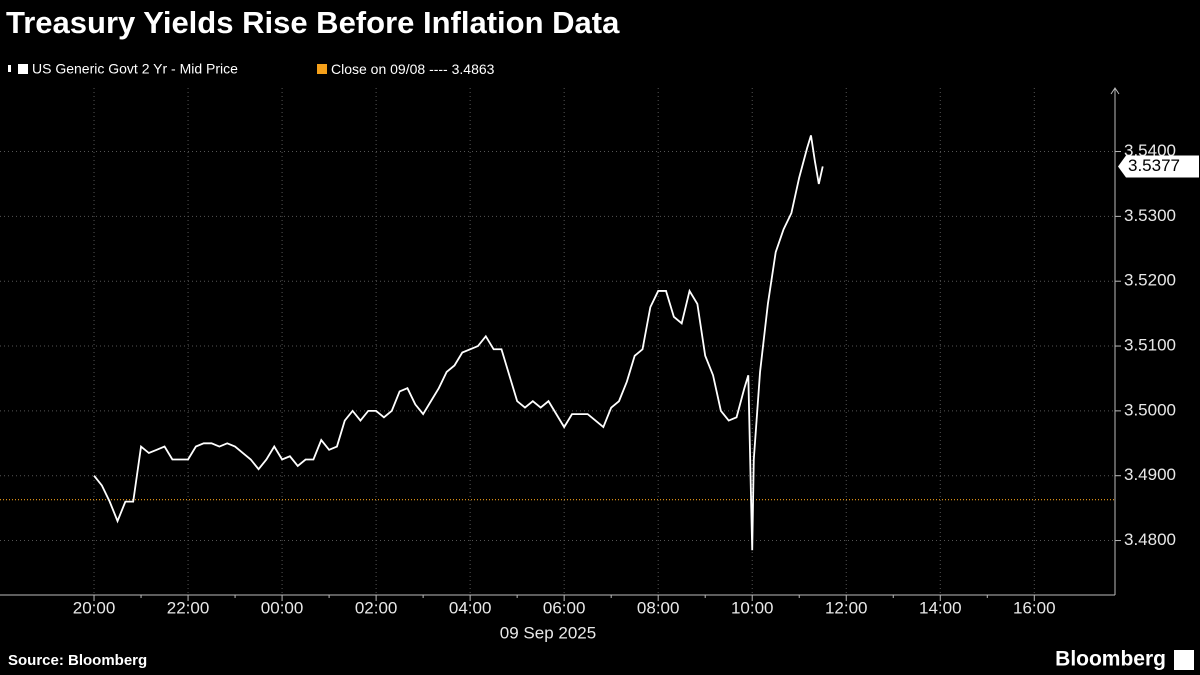 Image resolution: width=1200 pixels, height=675 pixels. Describe the element at coordinates (473, 69) in the screenshot. I see `legend-value: 3.4863` at that location.